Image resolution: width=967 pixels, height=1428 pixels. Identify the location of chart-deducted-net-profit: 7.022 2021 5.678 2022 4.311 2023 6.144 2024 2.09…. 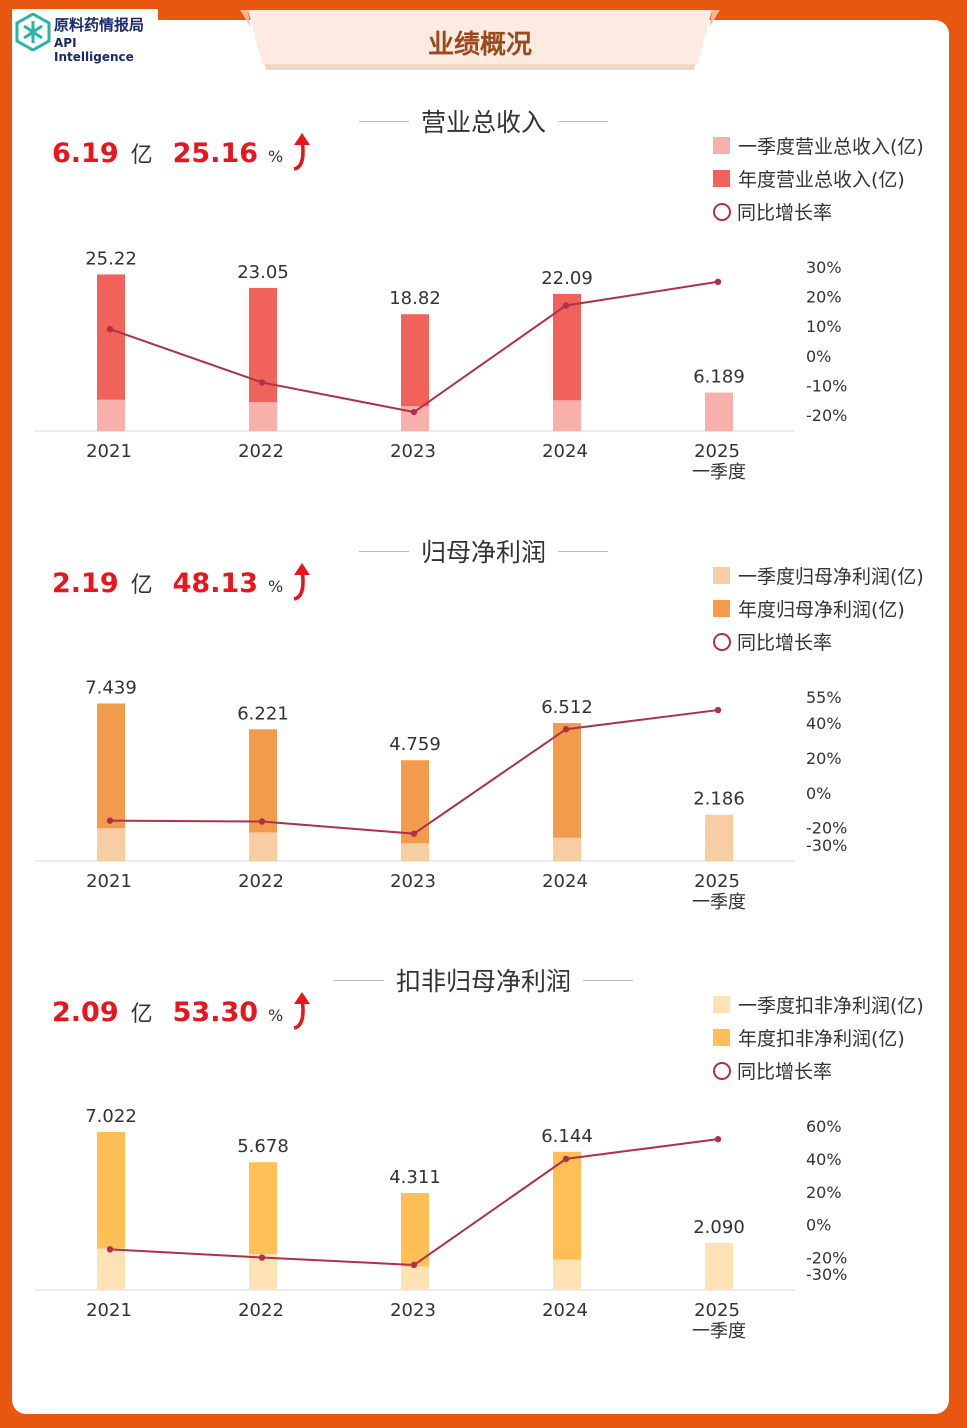
(441, 1224).